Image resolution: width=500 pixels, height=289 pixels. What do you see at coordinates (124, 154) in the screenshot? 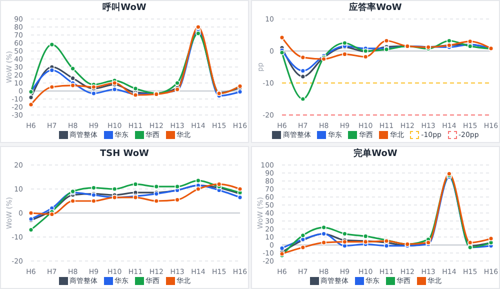
I see `chart-title: TSH WoW` at bounding box center [124, 154].